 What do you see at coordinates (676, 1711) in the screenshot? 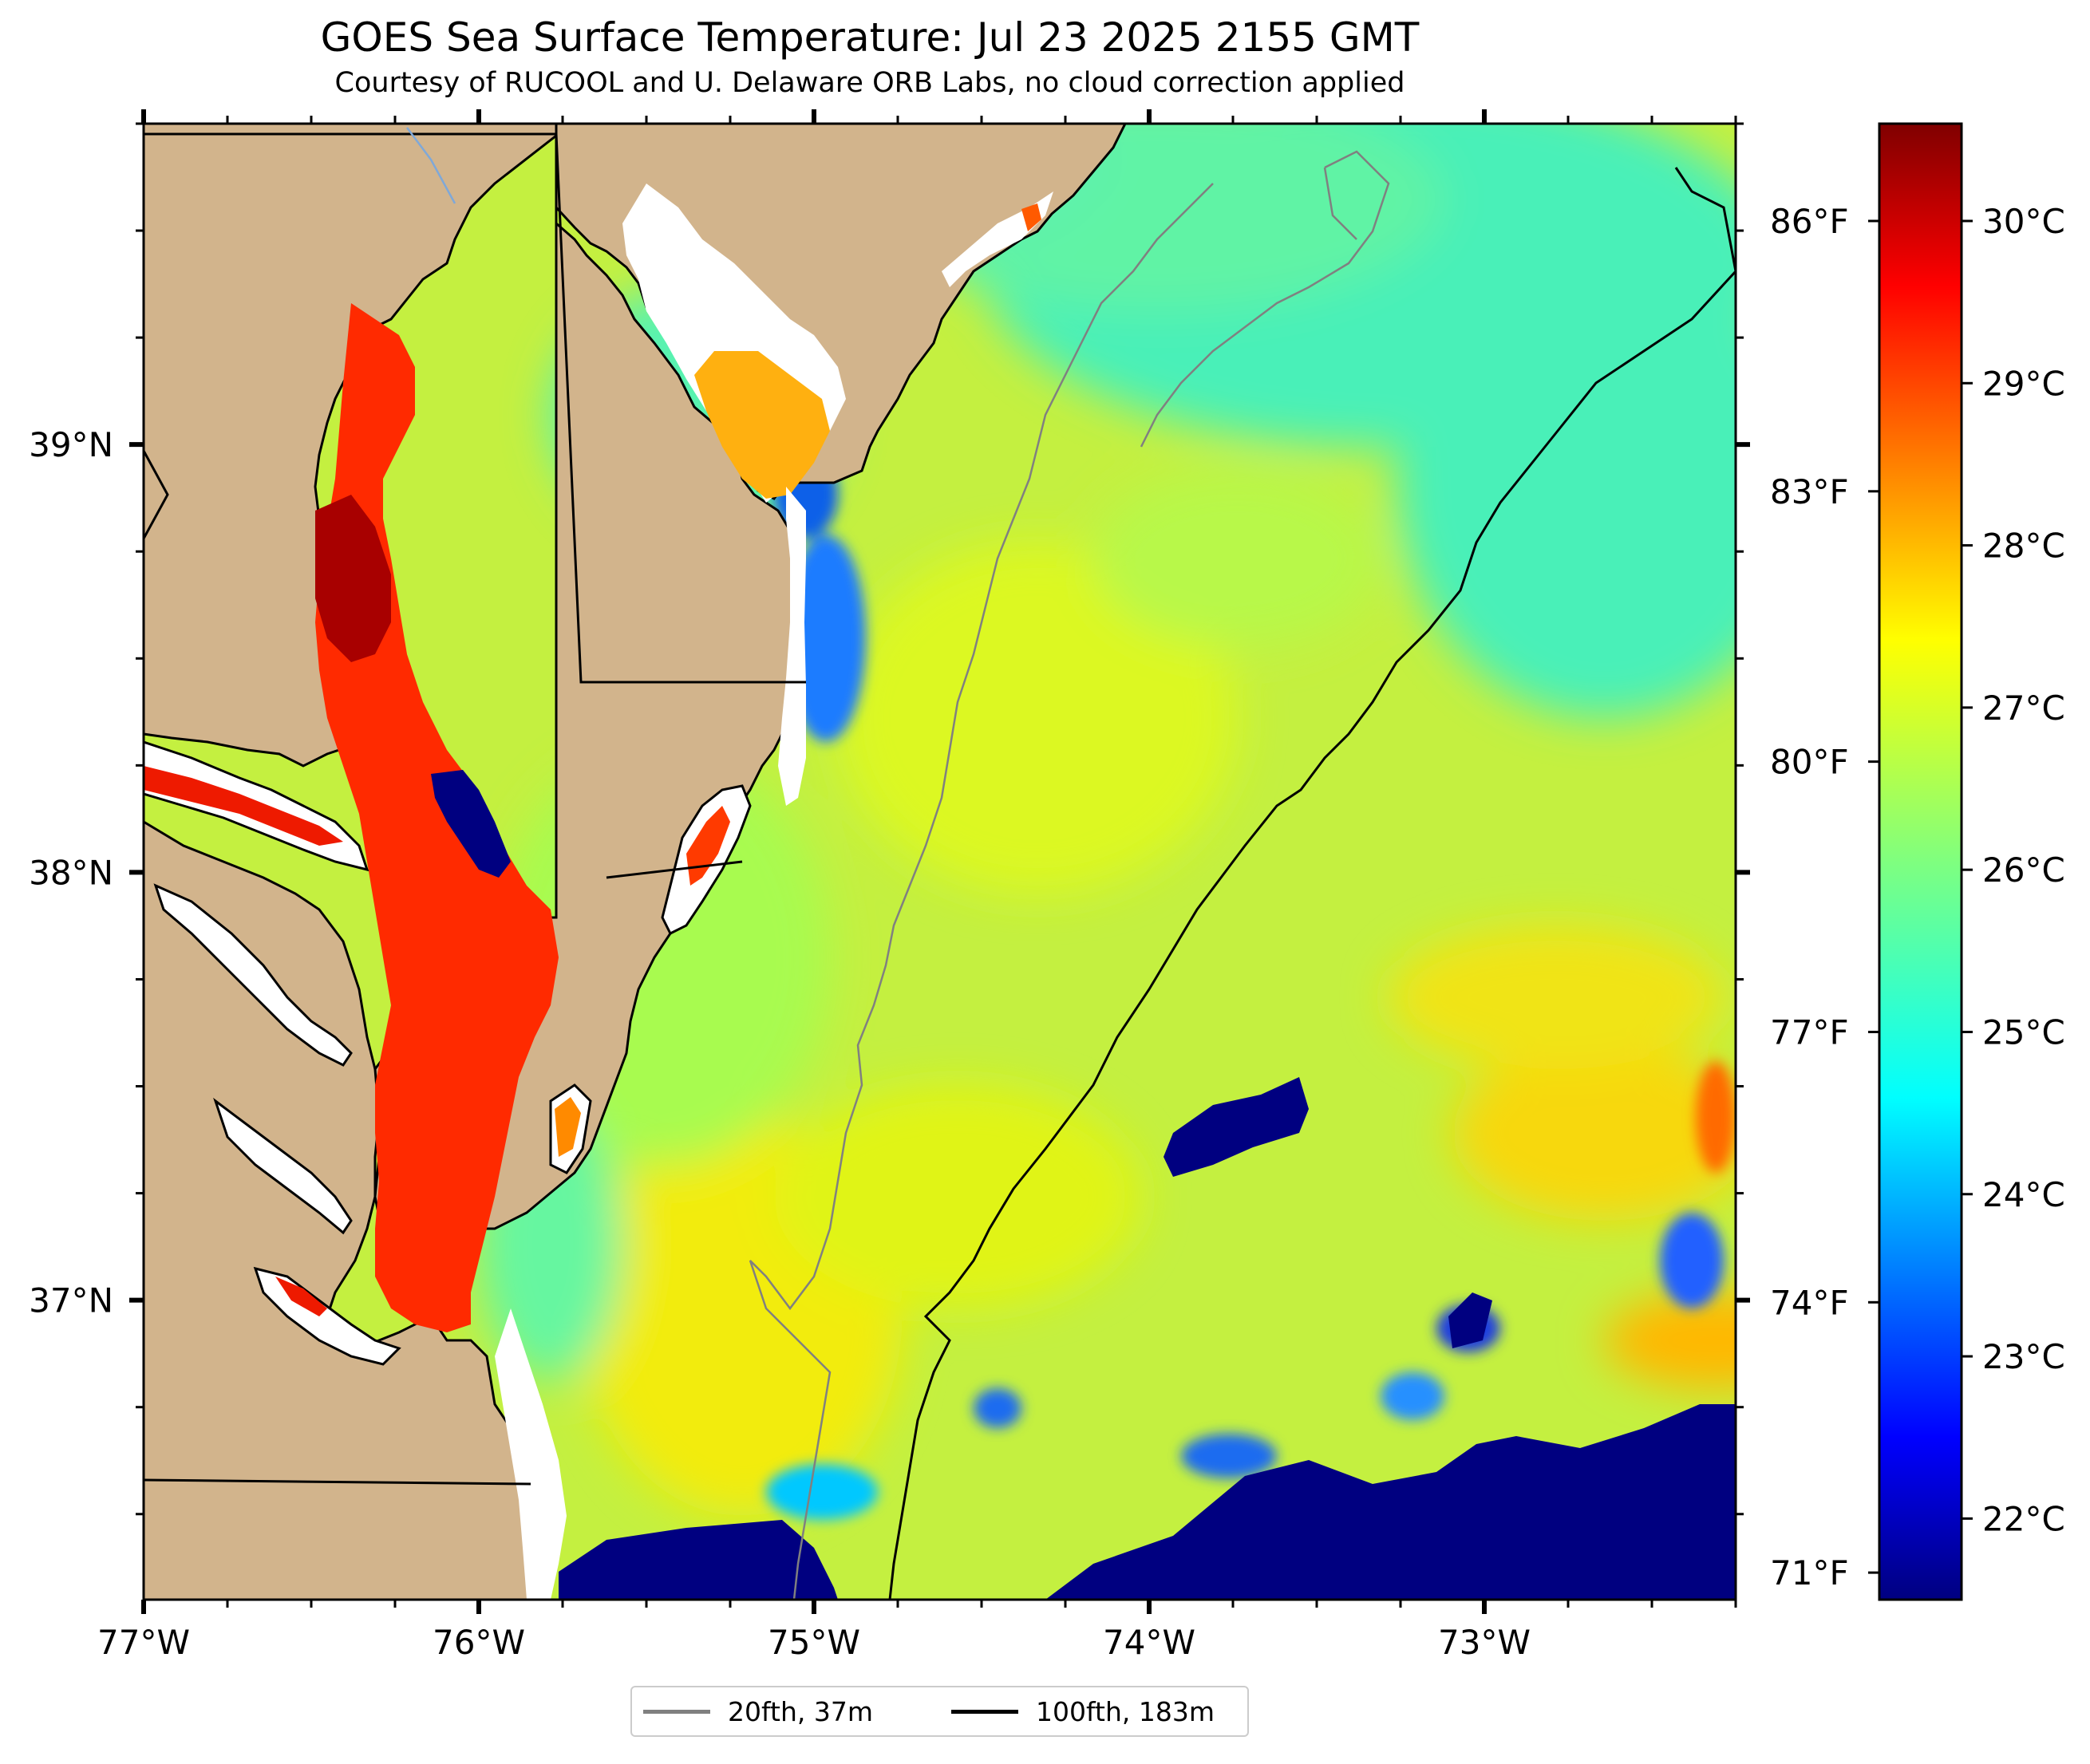
I see `legend-swatch-20fth` at bounding box center [676, 1711].